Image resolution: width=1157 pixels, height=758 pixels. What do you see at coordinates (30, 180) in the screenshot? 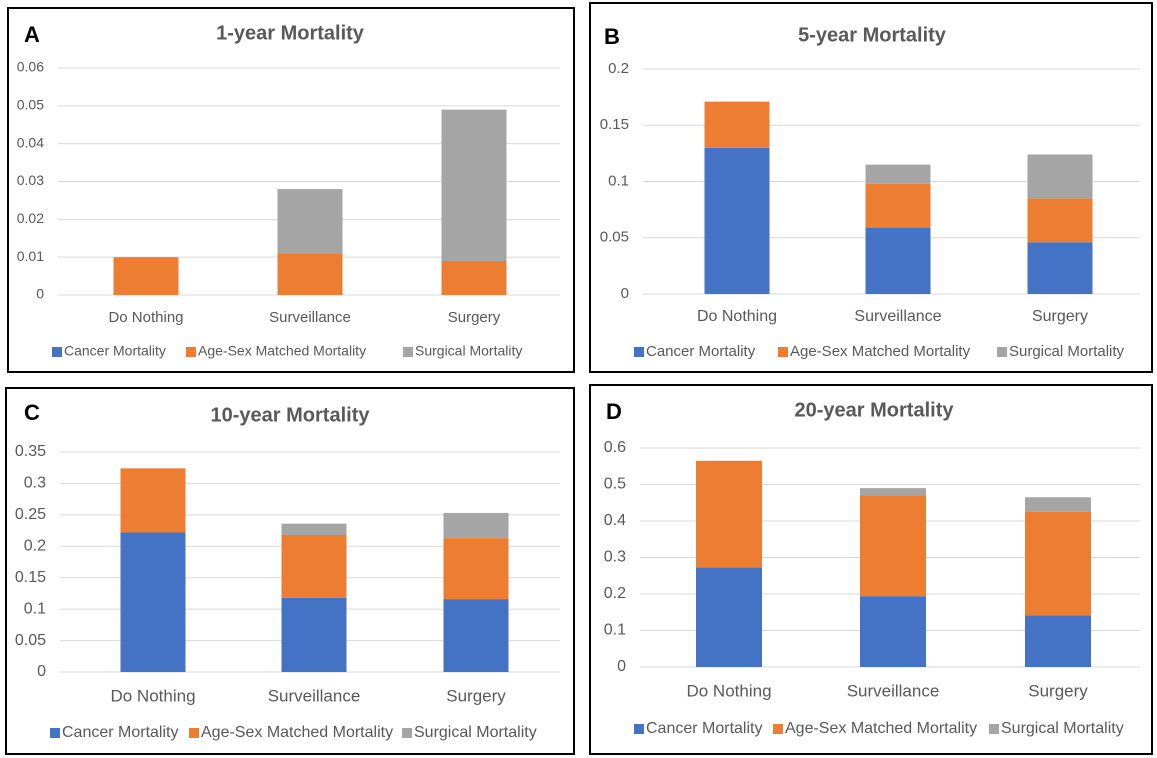
I see `y-tick-label: 0.03` at bounding box center [30, 180].